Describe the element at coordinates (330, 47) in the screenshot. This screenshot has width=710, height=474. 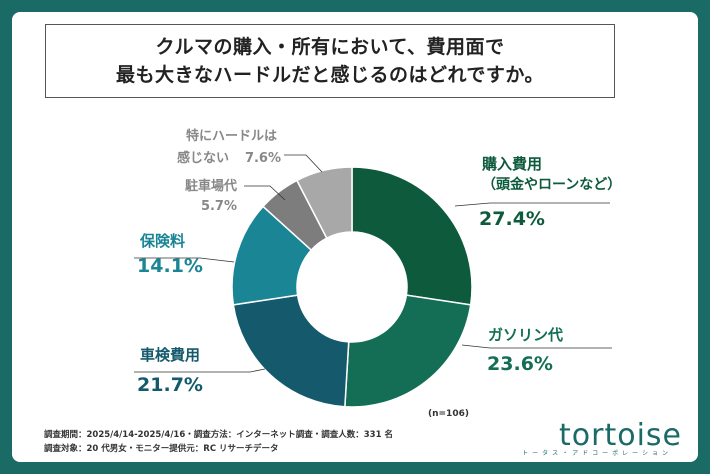
I see `title-line-1: クルマの購入・所有において、費用面で` at that location.